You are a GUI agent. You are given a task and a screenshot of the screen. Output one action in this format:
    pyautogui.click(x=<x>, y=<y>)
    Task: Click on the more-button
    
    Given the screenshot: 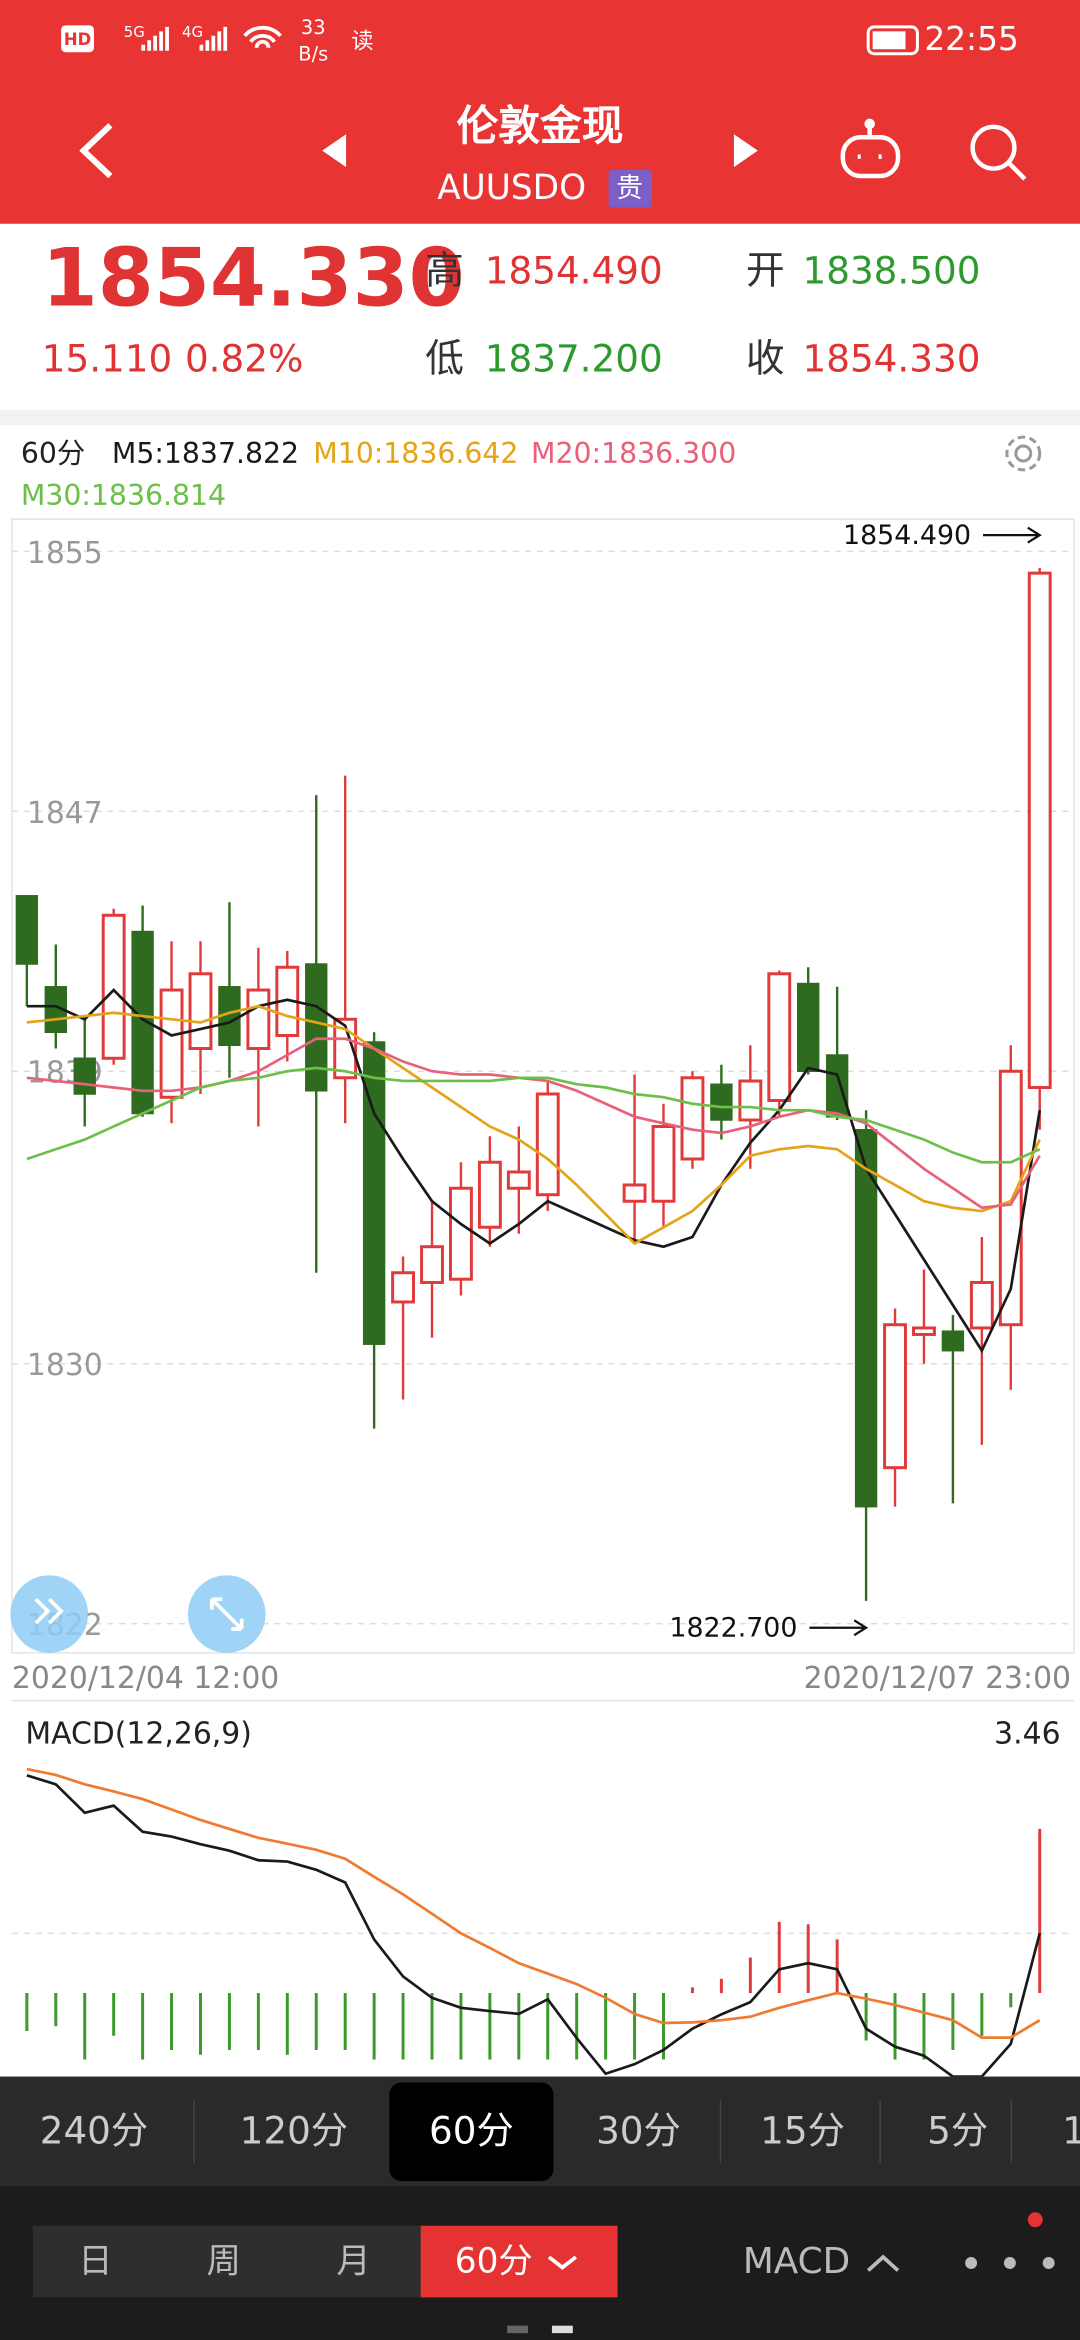 What is the action you would take?
    pyautogui.click(x=1010, y=2263)
    